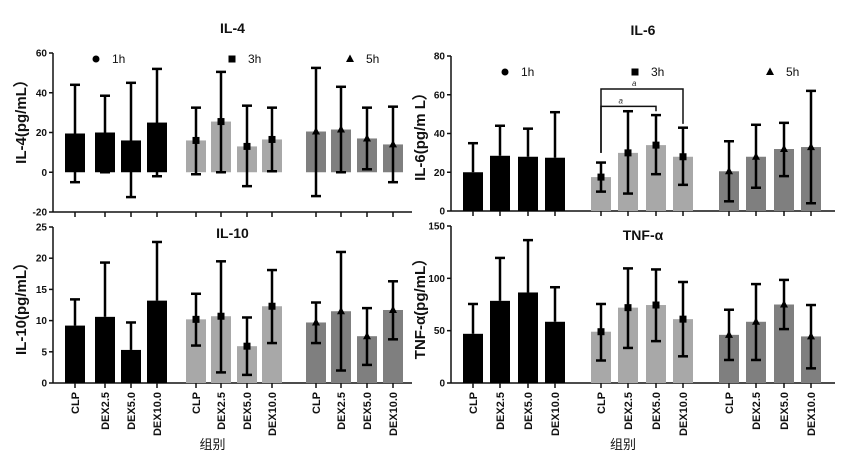 The width and height of the screenshot is (853, 464). Describe the element at coordinates (436, 279) in the screenshot. I see `y-tick-label: 100` at that location.